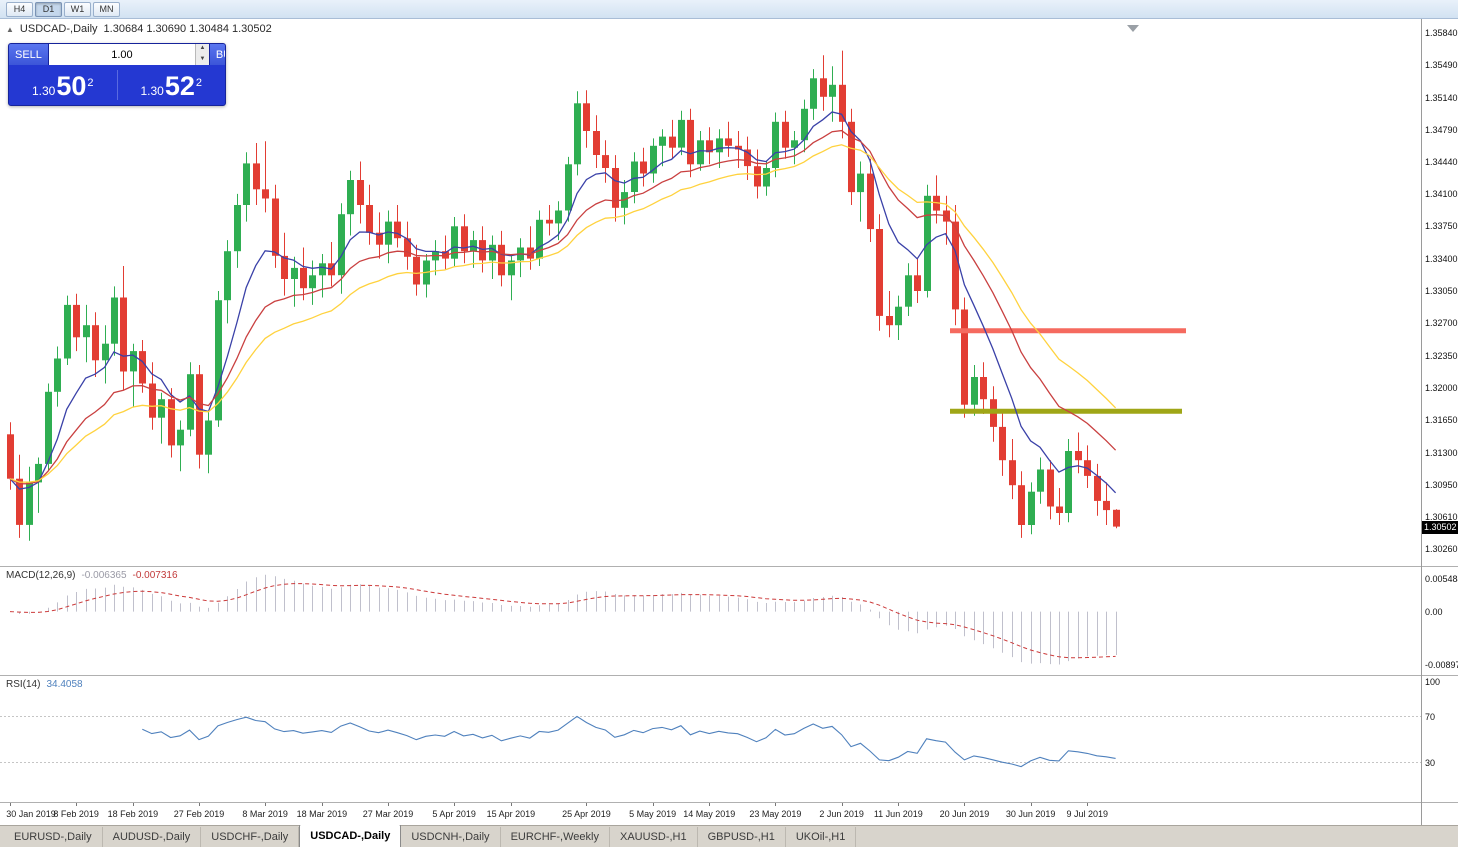 This screenshot has height=847, width=1458. Describe the element at coordinates (44, 684) in the screenshot. I see `rsi-header: RSI(14) 34.4058` at that location.